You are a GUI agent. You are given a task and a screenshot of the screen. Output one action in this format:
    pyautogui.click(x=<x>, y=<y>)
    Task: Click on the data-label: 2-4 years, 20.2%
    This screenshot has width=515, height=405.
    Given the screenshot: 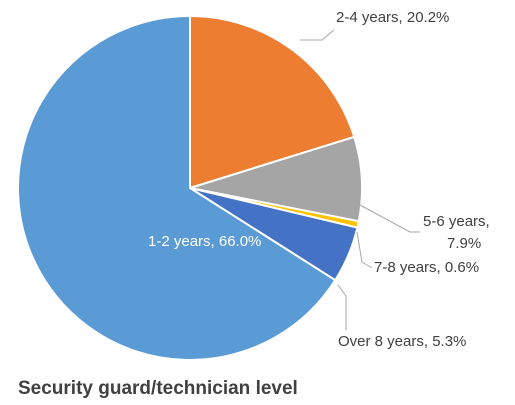 What is the action you would take?
    pyautogui.click(x=392, y=17)
    